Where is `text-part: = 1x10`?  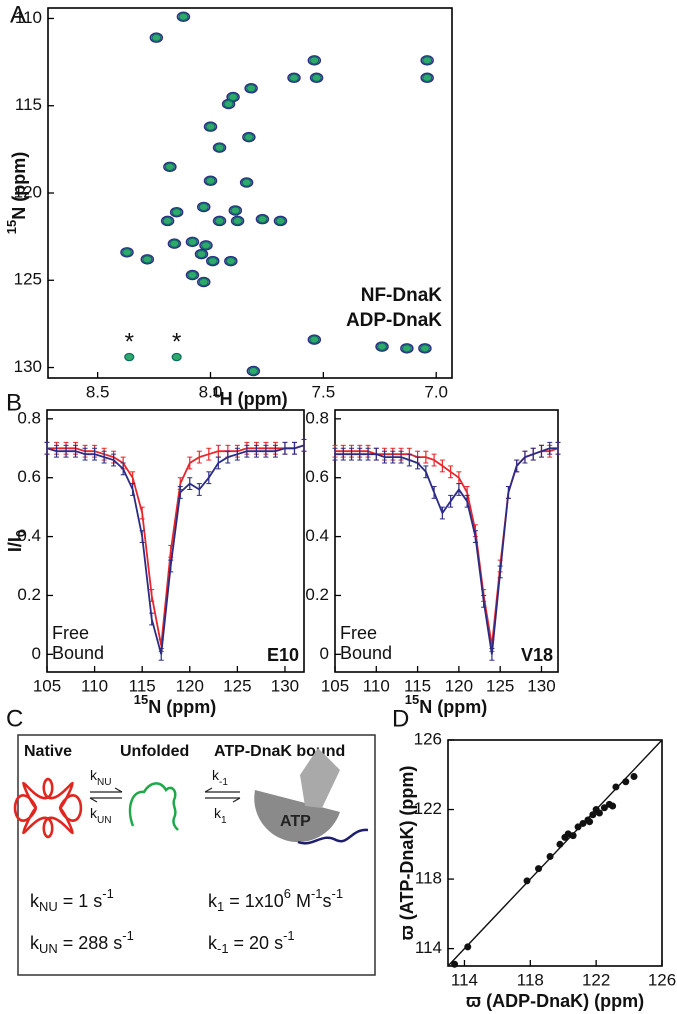 text-part: = 1x10 is located at coordinates (254, 901).